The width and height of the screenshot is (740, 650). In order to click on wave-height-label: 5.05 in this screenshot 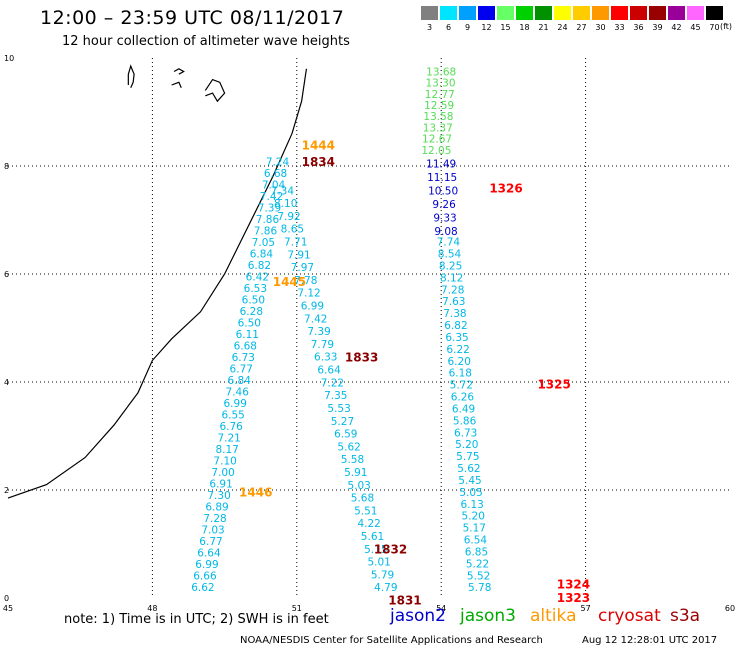, I will do `click(470, 493)`.